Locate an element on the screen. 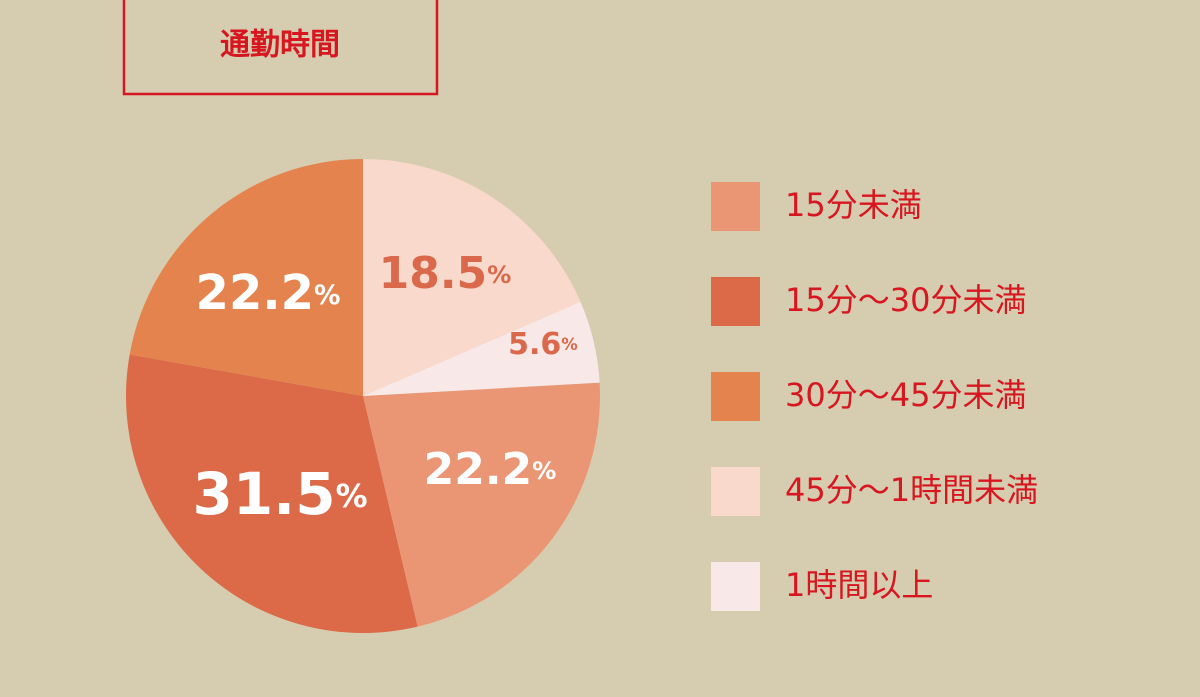 Image resolution: width=1200 pixels, height=697 pixels. value-number: 18.5 is located at coordinates (433, 273).